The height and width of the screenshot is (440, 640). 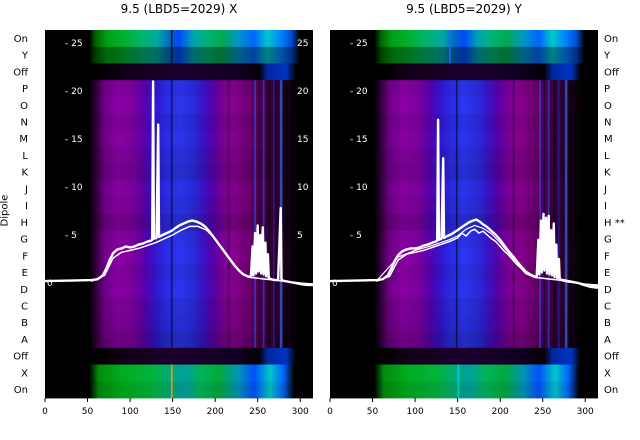 What do you see at coordinates (611, 39) in the screenshot?
I see `row-label-right: On` at bounding box center [611, 39].